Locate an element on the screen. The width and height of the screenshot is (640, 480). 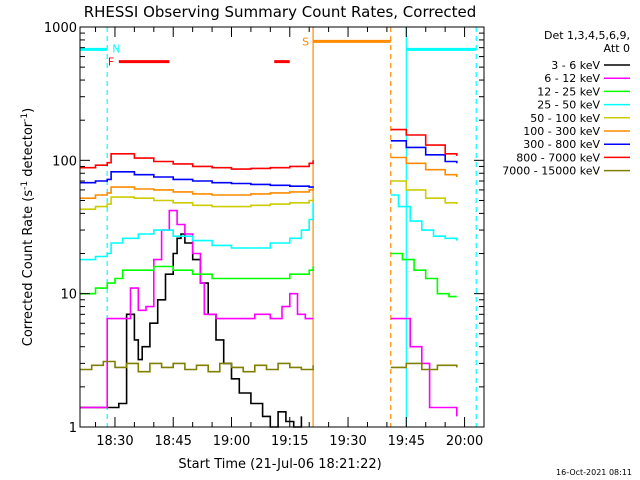
legend-label-3: 12 - 25 keV is located at coordinates (568, 91).